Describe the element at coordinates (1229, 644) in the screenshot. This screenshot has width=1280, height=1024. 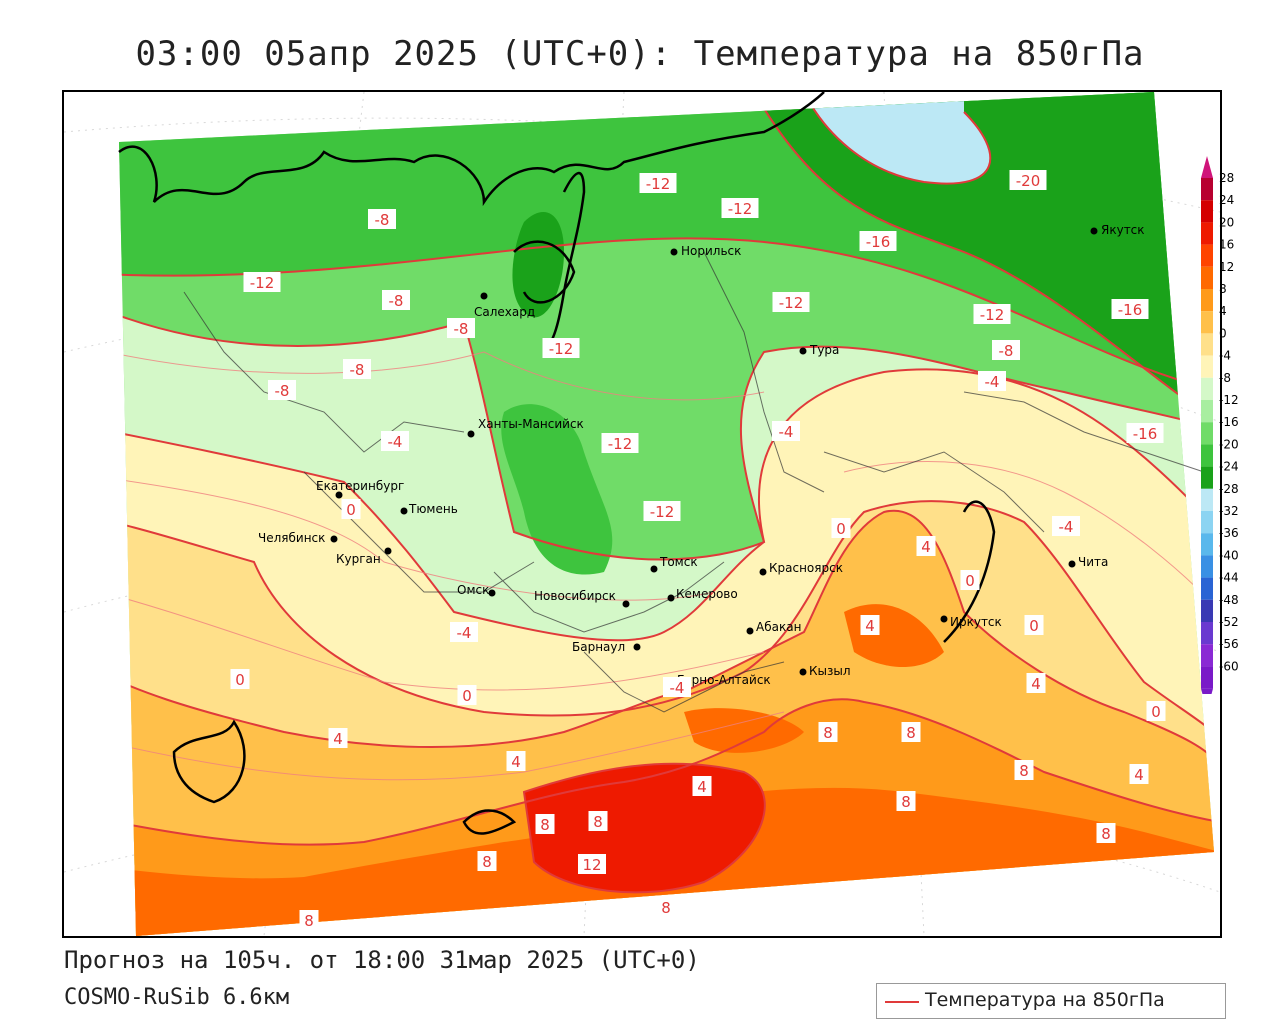
I see `colorbar-tick-label: -56` at that location.